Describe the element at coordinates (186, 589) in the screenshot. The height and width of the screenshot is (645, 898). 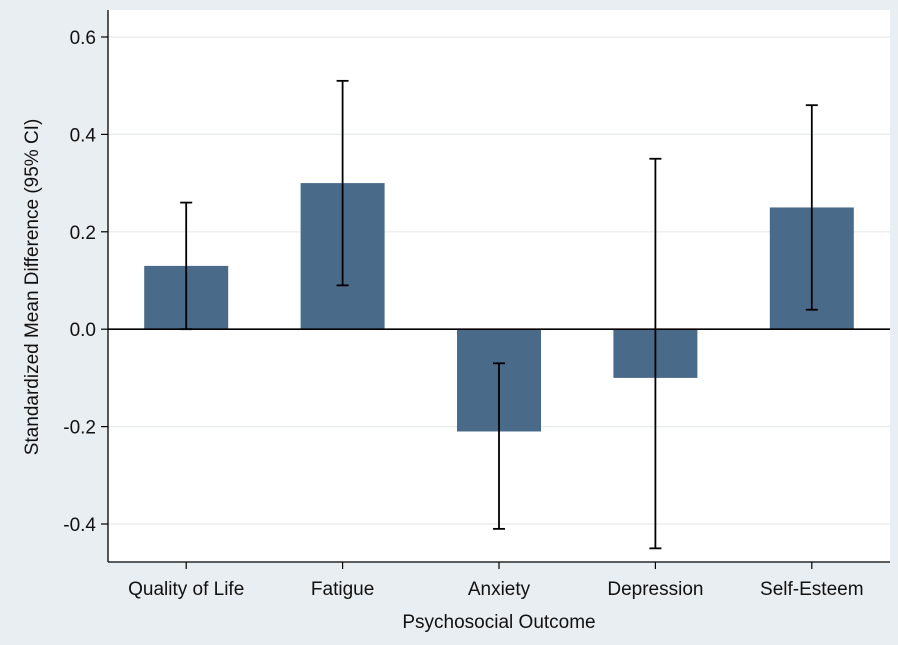
I see `x-tick-label: Quality of Life` at that location.